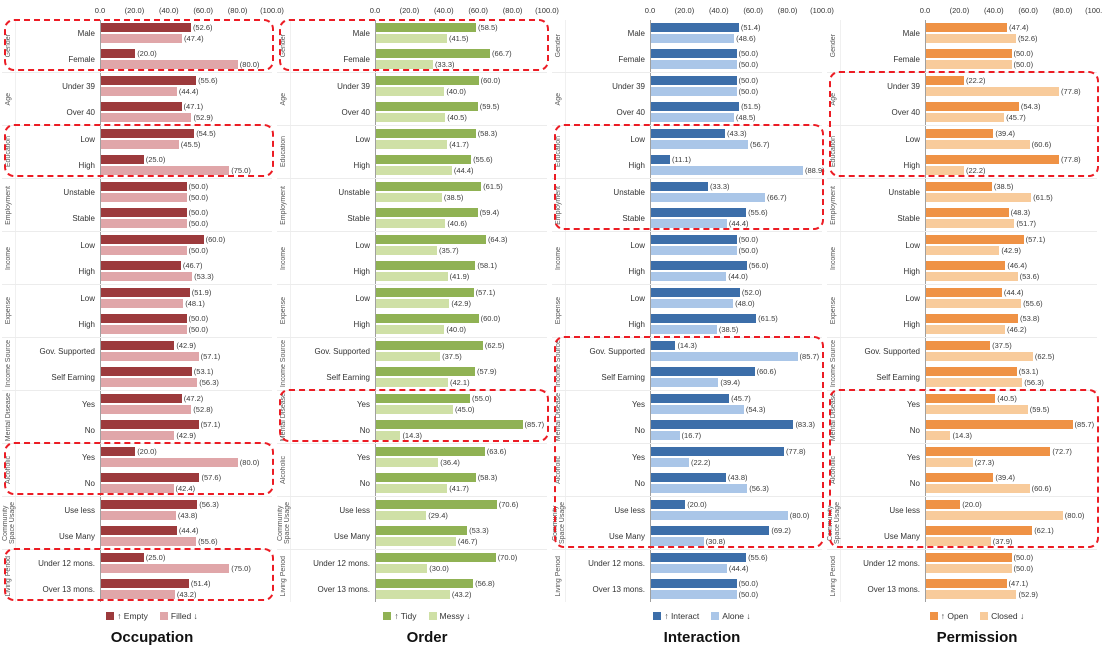 The image size is (1102, 664). I want to click on bar-line-secondary: (59.5), so click(1011, 409).